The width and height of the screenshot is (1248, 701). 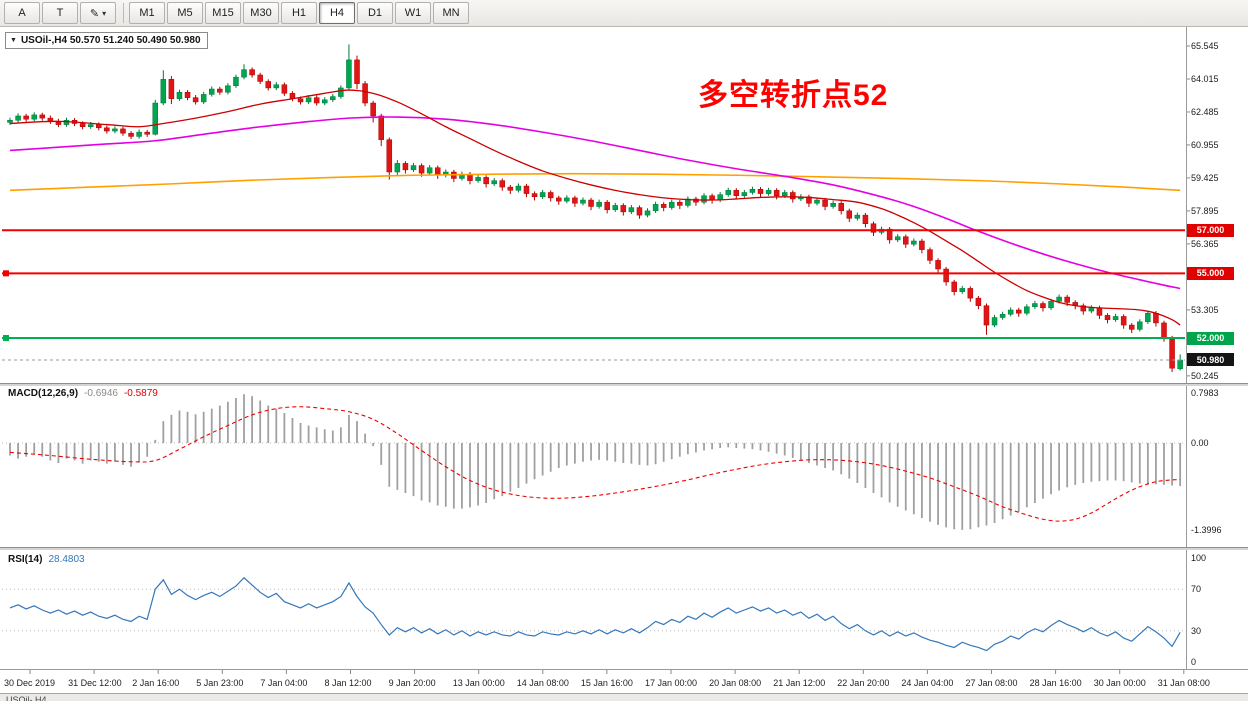 What do you see at coordinates (735, 683) in the screenshot?
I see `time-axis-label: 20 Jan 08:00` at bounding box center [735, 683].